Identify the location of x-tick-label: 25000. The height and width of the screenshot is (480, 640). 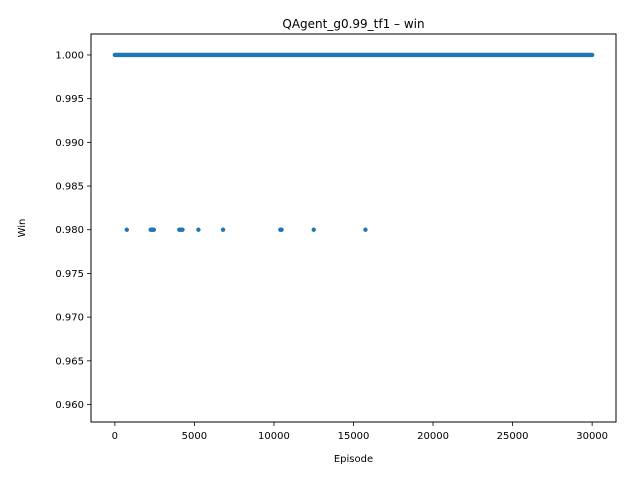
(513, 436).